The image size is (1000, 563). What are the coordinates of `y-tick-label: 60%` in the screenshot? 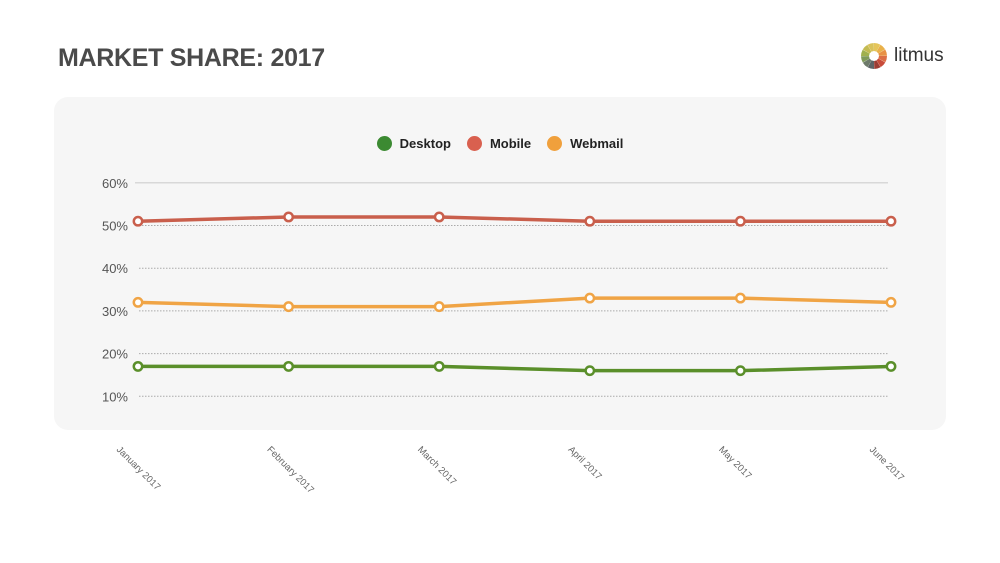 It's located at (115, 183).